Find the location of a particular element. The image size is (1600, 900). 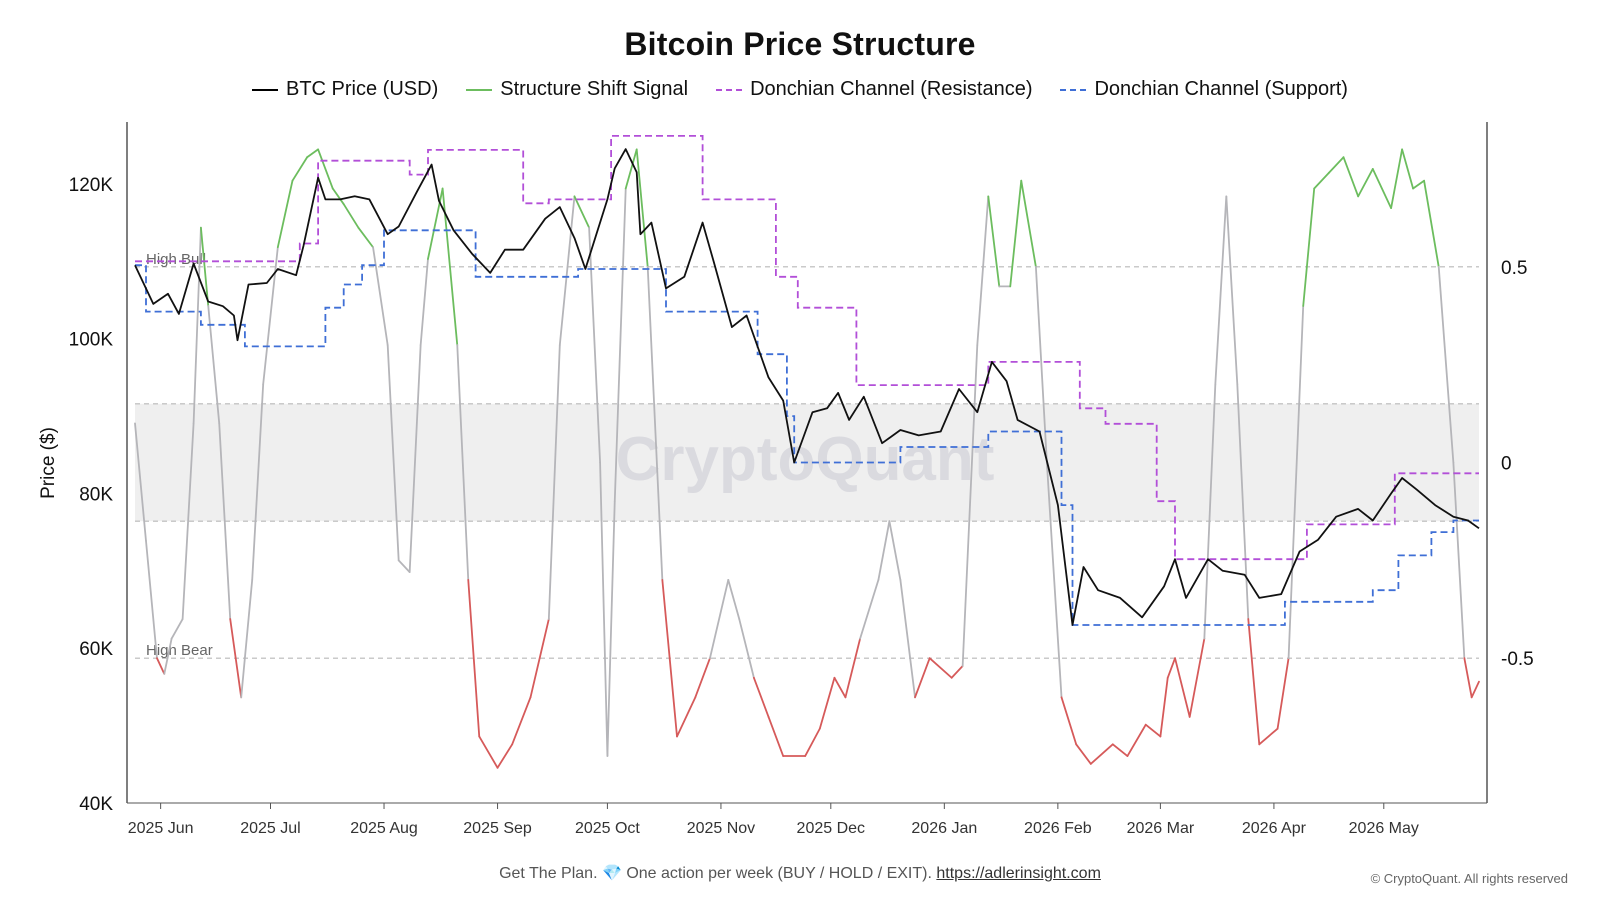

x-tick-label: 2026 May is located at coordinates (1384, 828).